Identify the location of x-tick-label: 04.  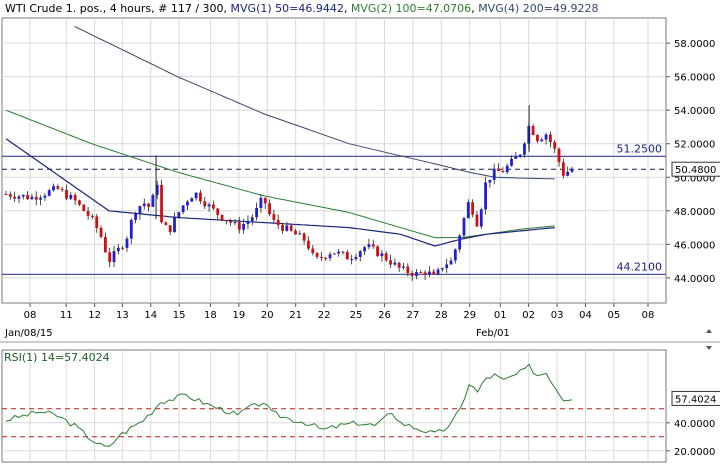
(585, 315).